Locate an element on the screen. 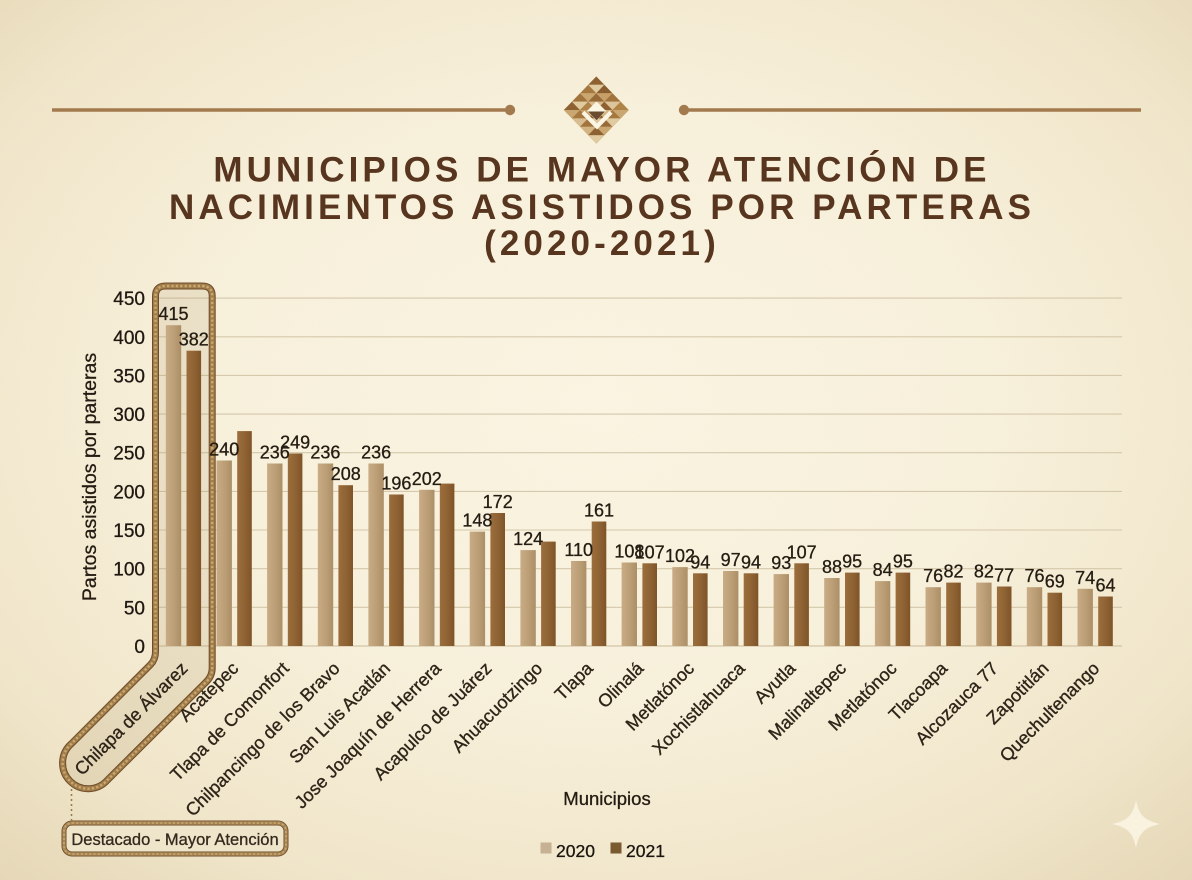 This screenshot has height=880, width=1192. svg-text: 97 is located at coordinates (731, 560).